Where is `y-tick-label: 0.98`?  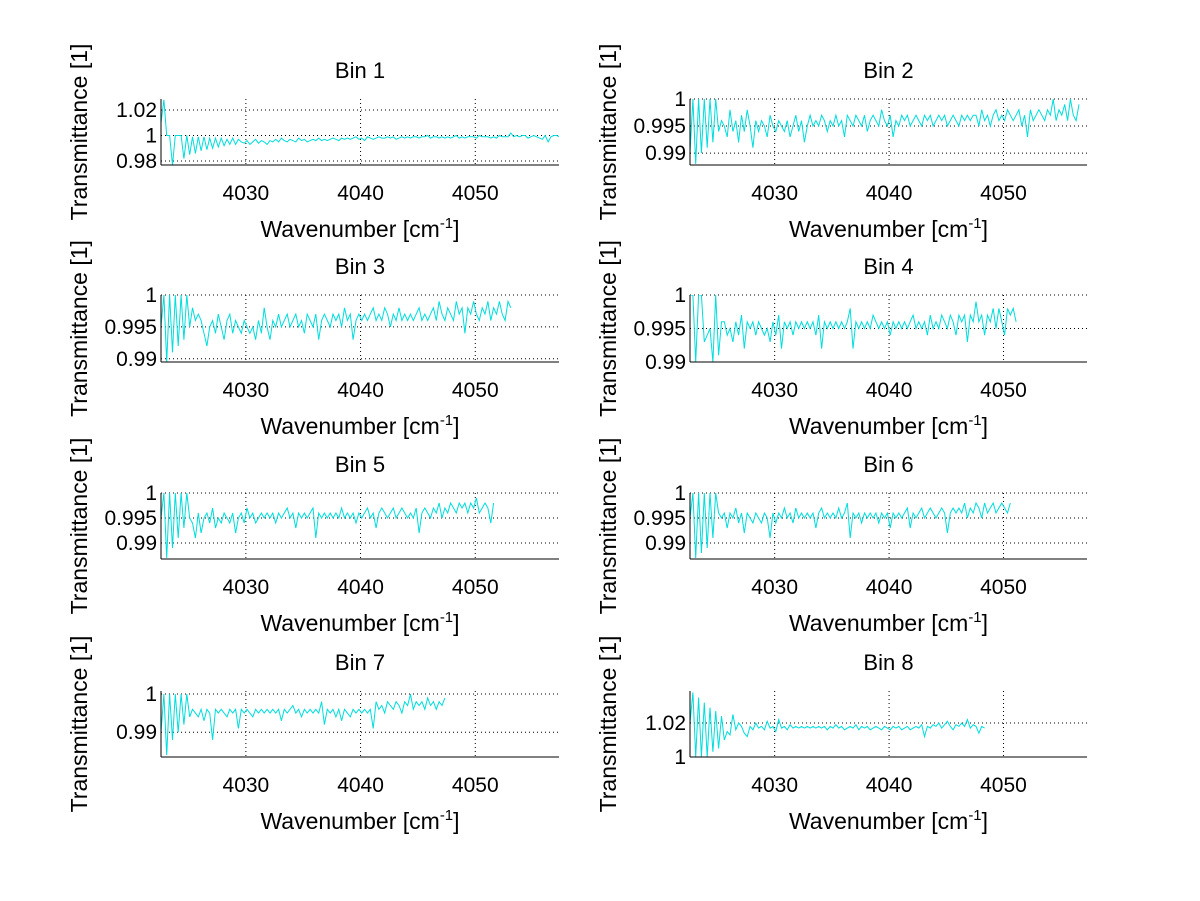
y-tick-label: 0.98 is located at coordinates (136, 161).